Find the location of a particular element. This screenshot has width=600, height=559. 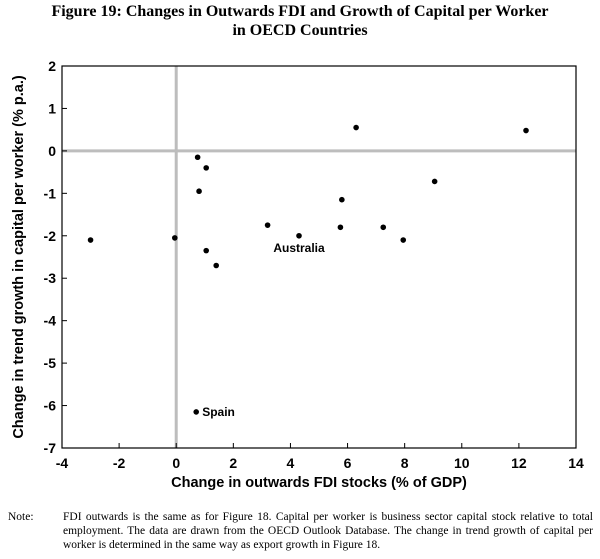

x-tick-label: 10 is located at coordinates (462, 463).